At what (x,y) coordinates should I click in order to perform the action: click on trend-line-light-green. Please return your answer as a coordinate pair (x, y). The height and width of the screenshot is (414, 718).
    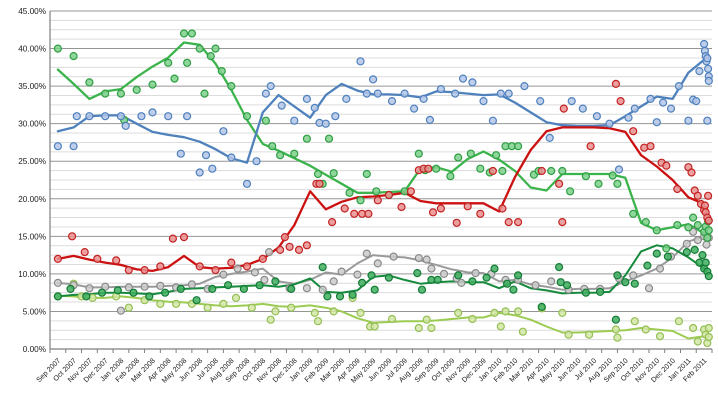
    Looking at the image, I should click on (381, 317).